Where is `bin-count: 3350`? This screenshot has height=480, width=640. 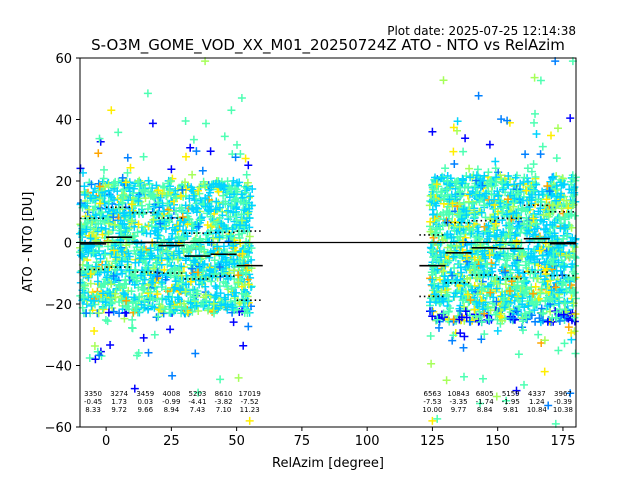
bin-count: 3350 is located at coordinates (93, 394).